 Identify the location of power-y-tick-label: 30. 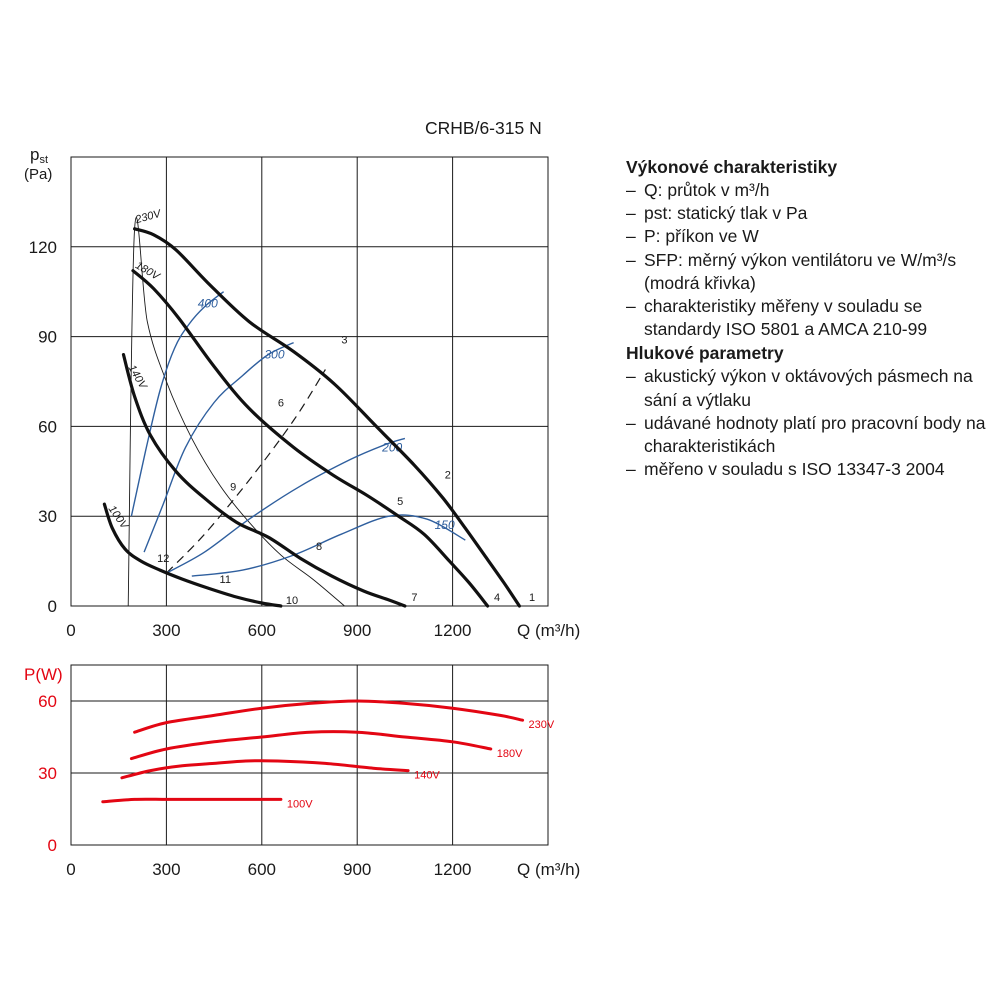
(47, 773).